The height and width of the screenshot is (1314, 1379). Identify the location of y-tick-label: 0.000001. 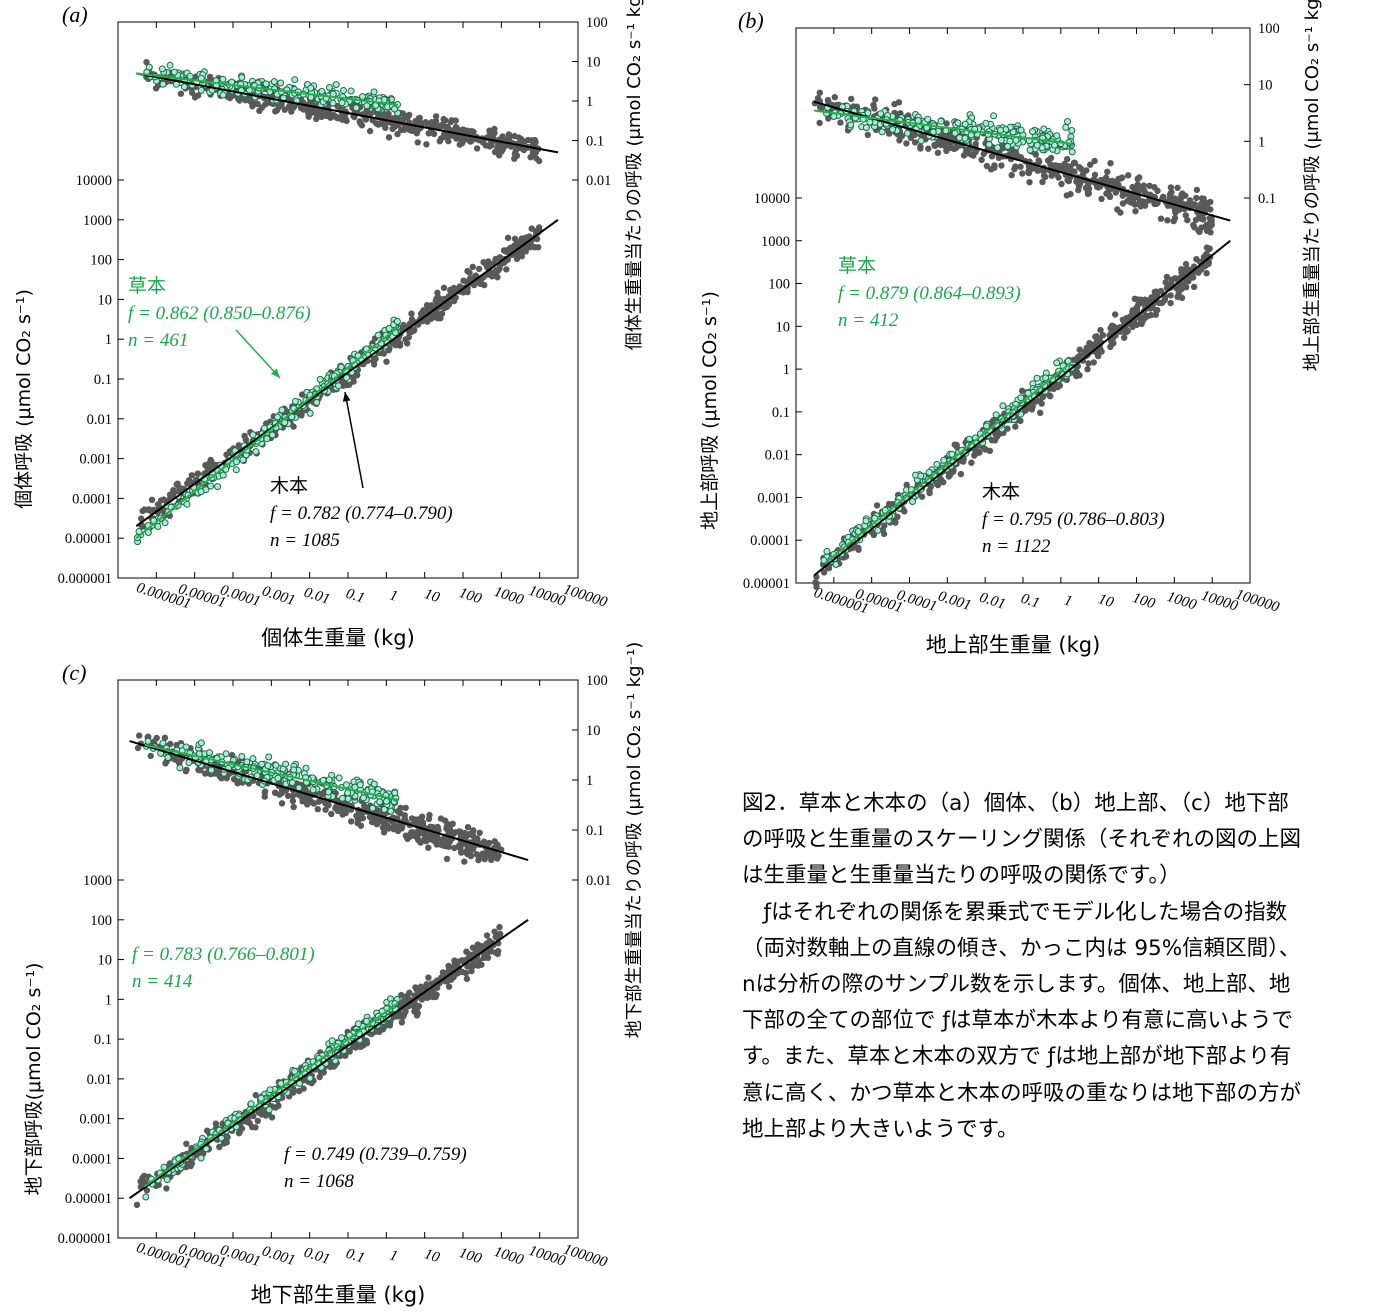
(85, 579).